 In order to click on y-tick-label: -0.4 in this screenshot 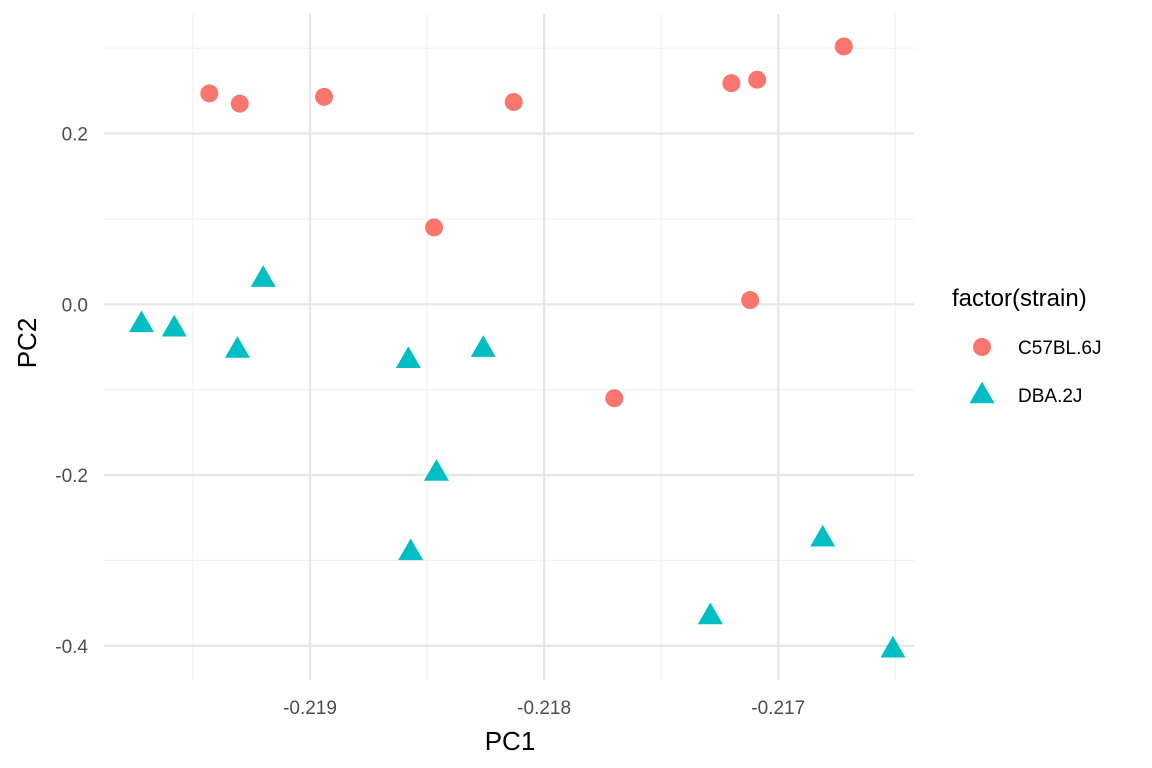, I will do `click(71, 647)`.